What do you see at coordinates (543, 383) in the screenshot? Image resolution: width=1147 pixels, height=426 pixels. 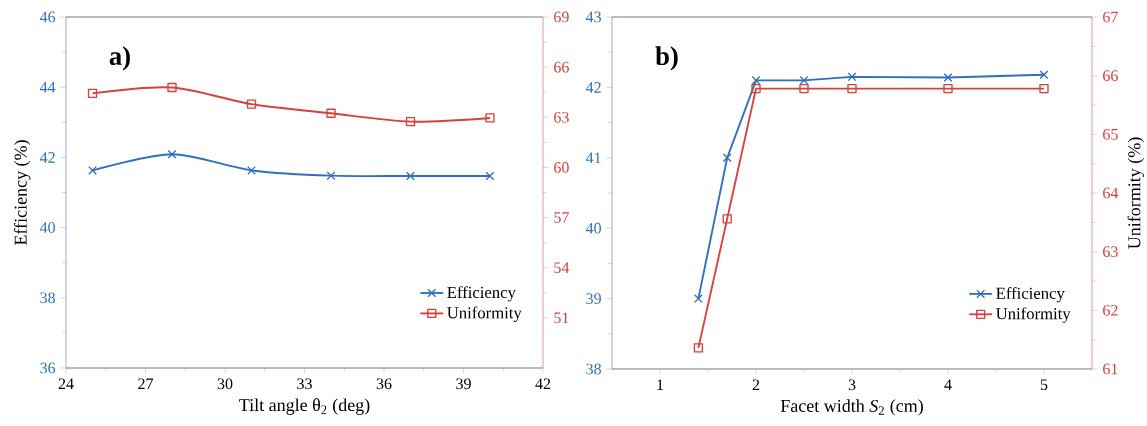 I see `x-tick-label: 42` at bounding box center [543, 383].